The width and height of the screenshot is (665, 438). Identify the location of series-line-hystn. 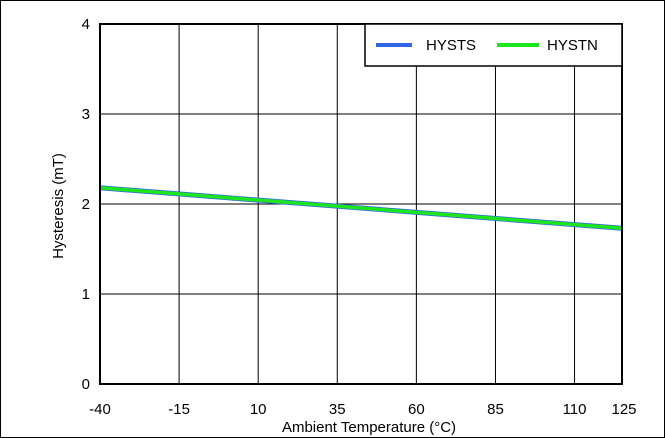
(361, 208).